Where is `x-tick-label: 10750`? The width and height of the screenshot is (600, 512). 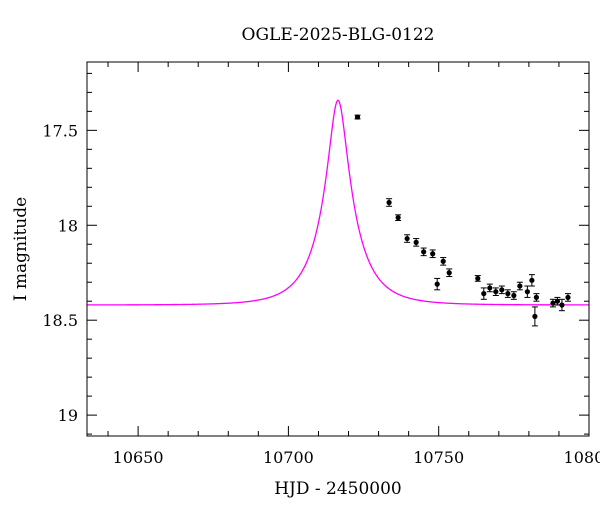 x-tick-label: 10750 is located at coordinates (438, 457).